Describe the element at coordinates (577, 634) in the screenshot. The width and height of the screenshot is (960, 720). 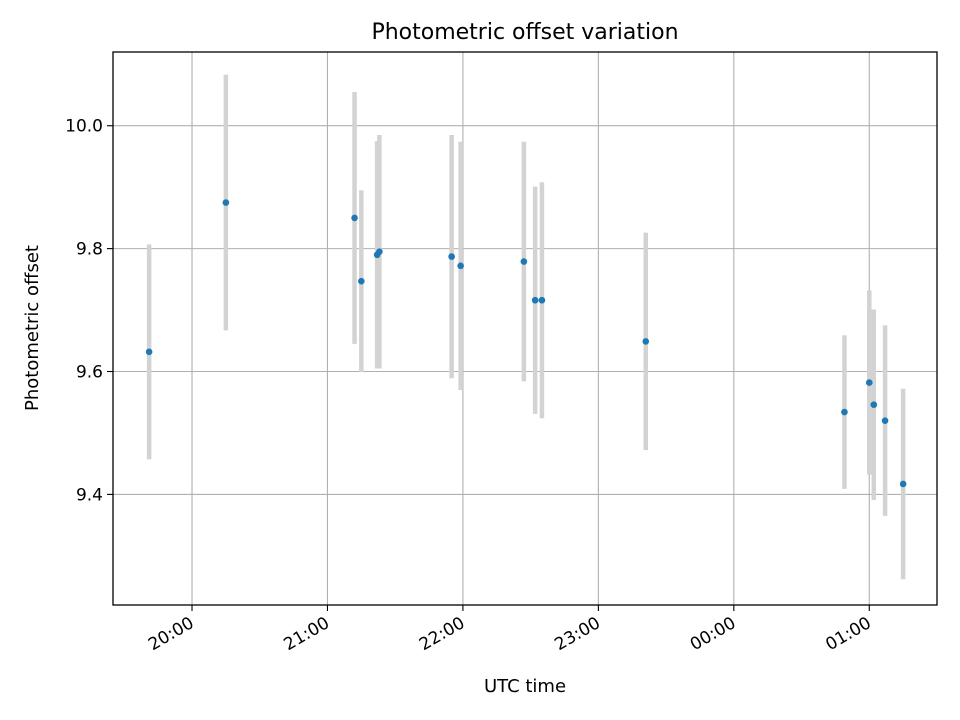
I see `x-tick-label: 23:00` at that location.